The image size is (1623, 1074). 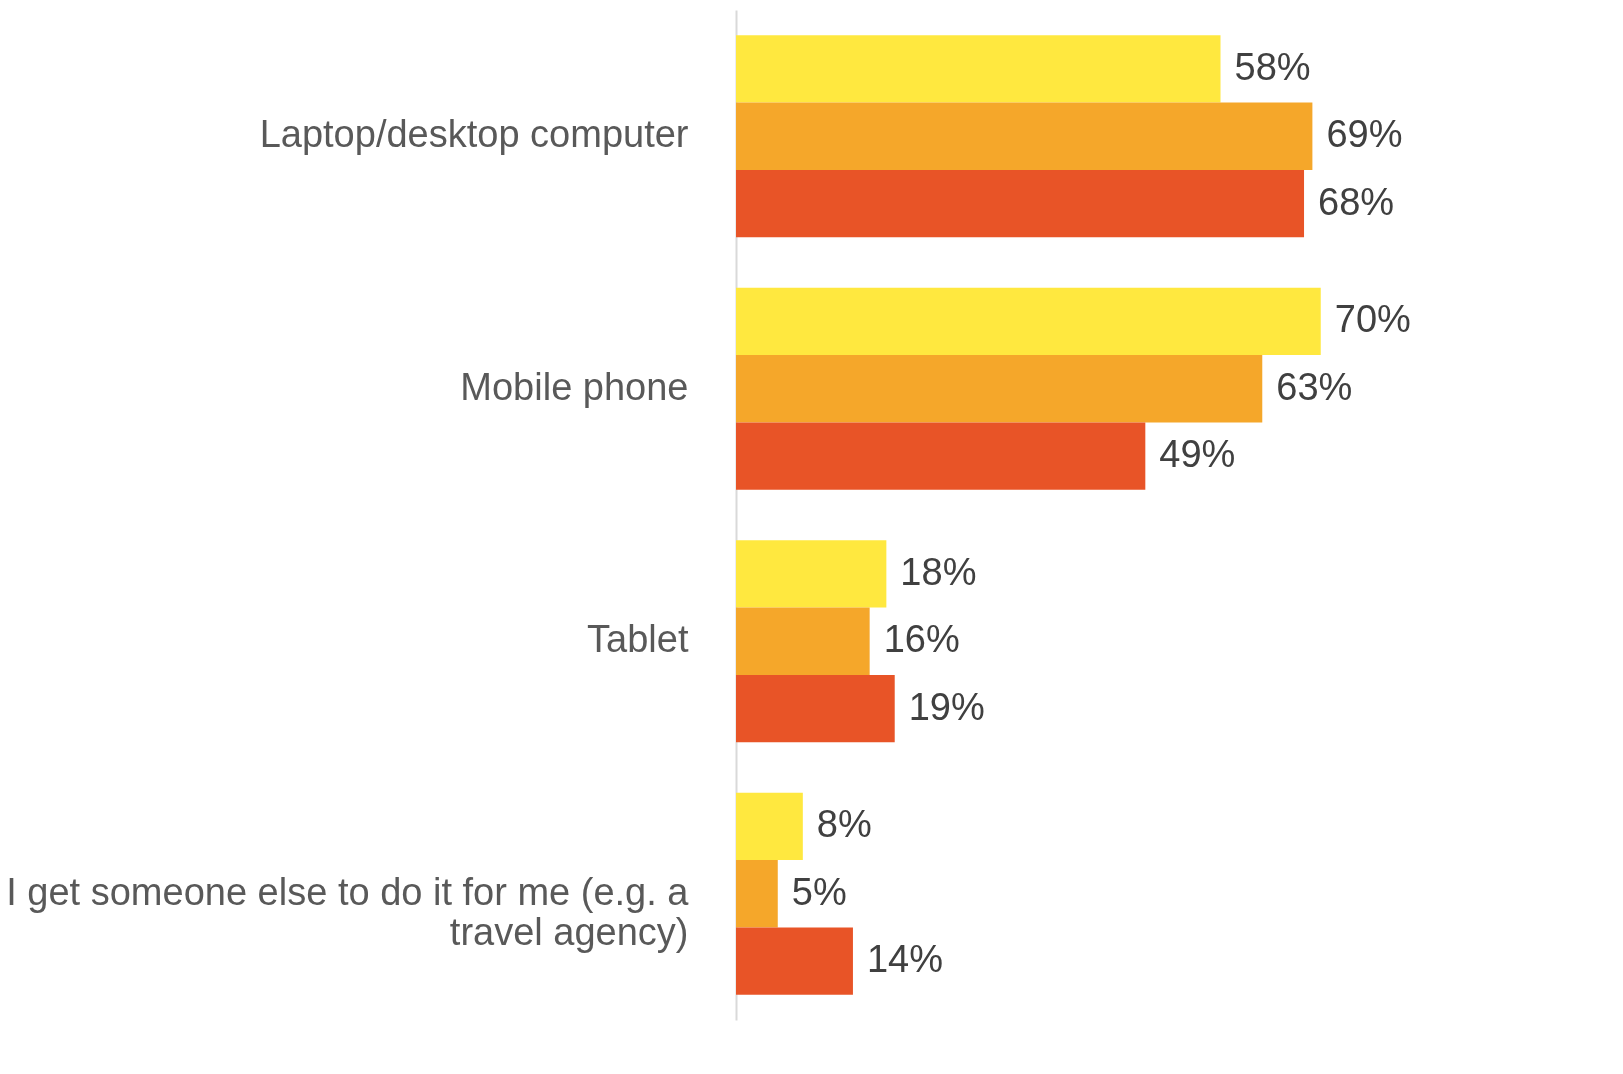 What do you see at coordinates (1364, 134) in the screenshot?
I see `data-label: 69%` at bounding box center [1364, 134].